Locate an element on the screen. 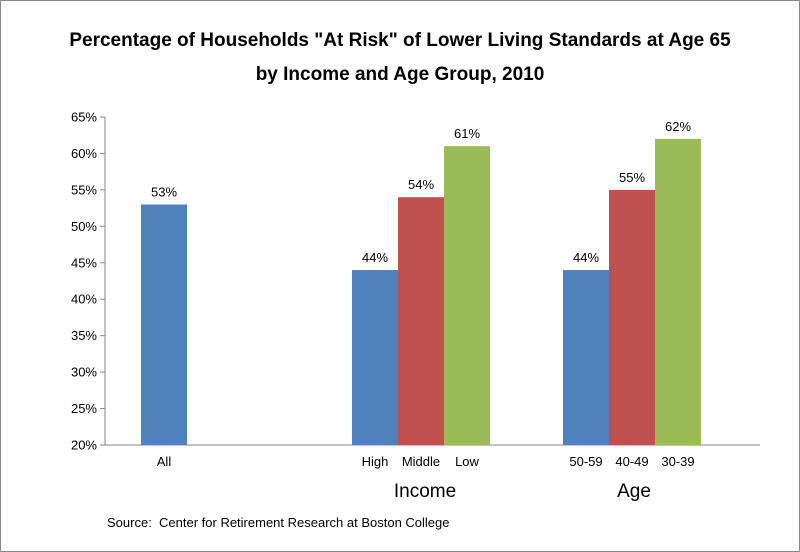 Image resolution: width=800 pixels, height=552 pixels. y-tick-label: 50% is located at coordinates (84, 226).